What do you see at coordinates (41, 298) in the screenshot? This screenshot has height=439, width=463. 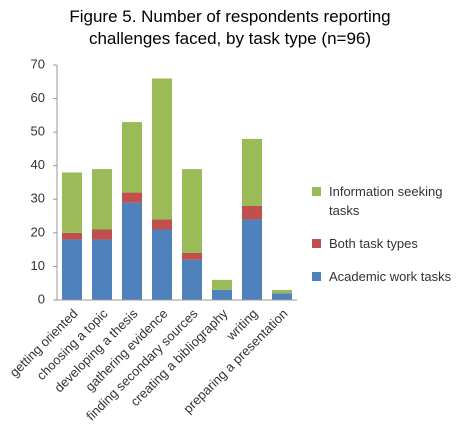 I see `y-tick-label: 0` at bounding box center [41, 298].